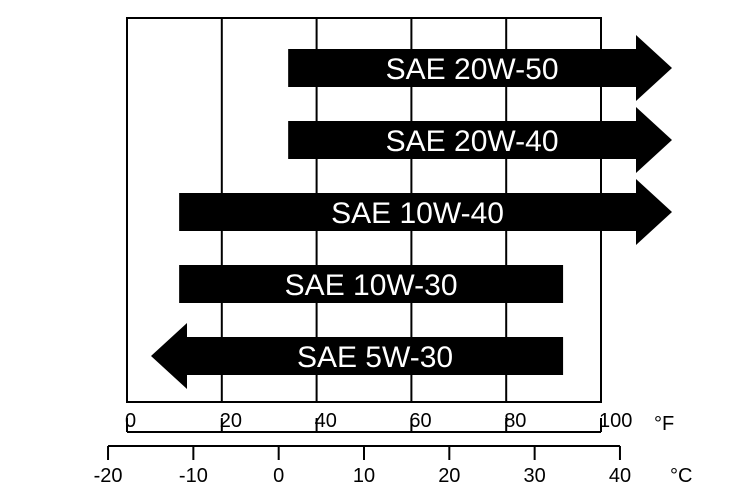  I want to click on viscosity-bar: SAE 10W-30, so click(371, 284).